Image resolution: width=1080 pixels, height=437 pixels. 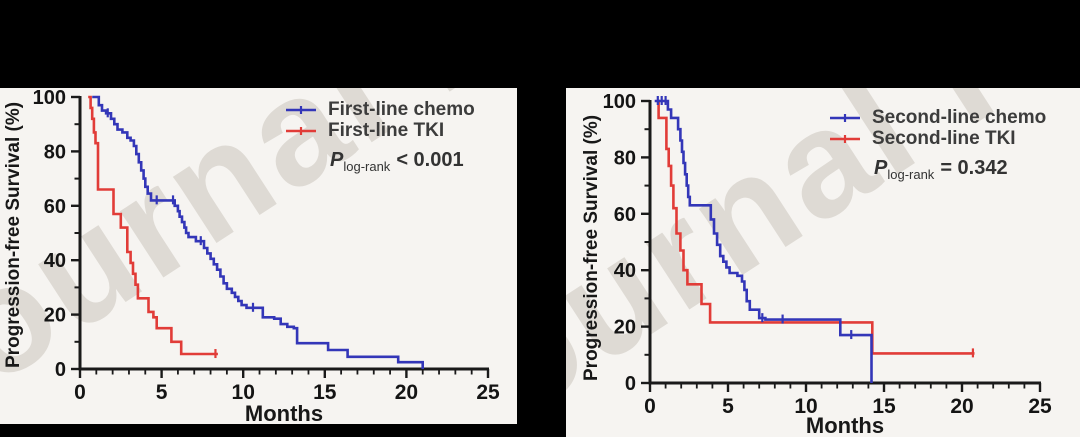 What do you see at coordinates (974, 168) in the screenshot?
I see `p-value-text: = 0.342` at bounding box center [974, 168].